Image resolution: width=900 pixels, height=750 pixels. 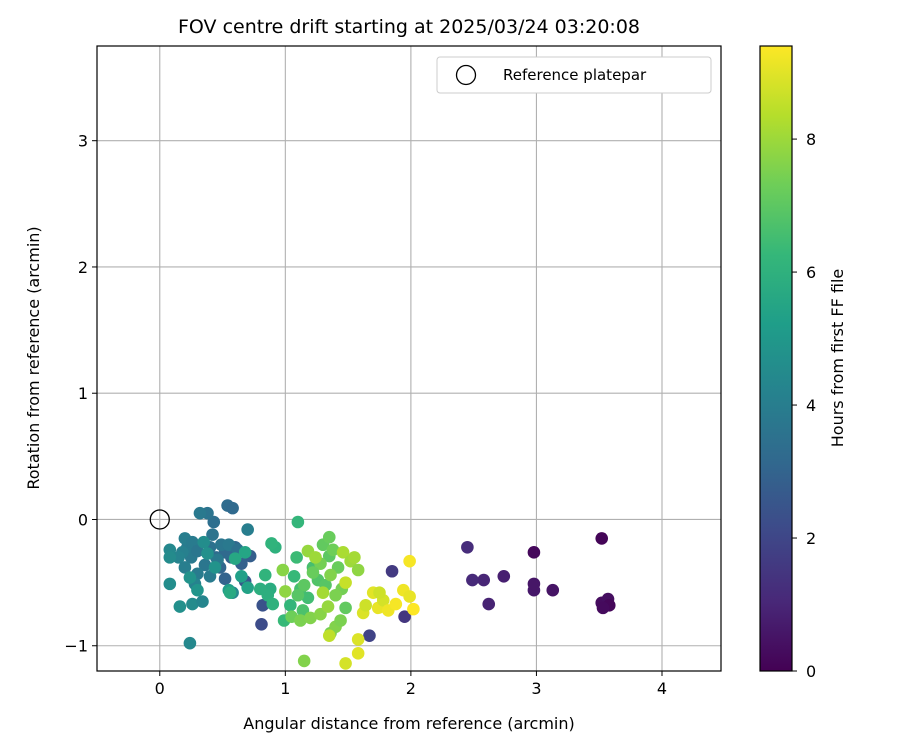 I want to click on colorbar-tick-label: 8, so click(x=811, y=139).